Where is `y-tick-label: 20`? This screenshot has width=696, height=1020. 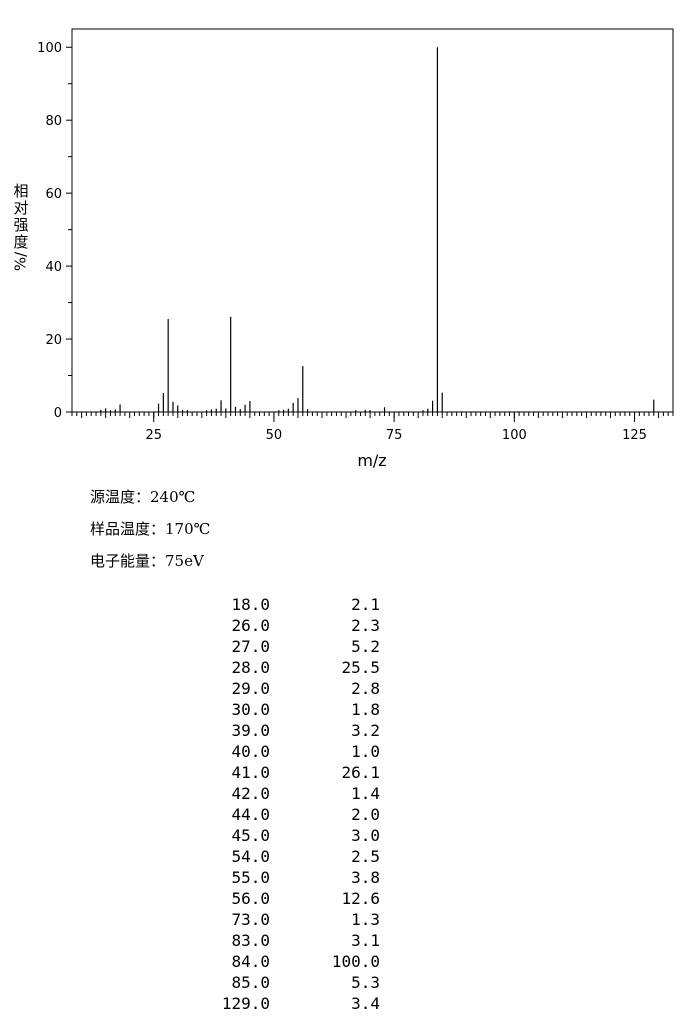
y-tick-label: 20 is located at coordinates (53, 340).